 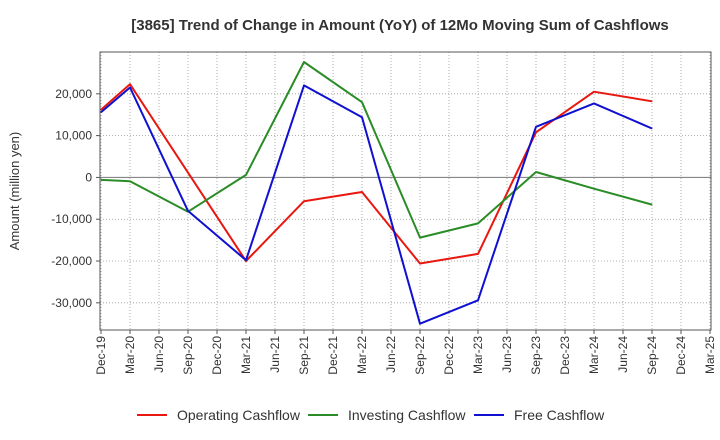 I want to click on x-tick-label: Sep-22, so click(x=420, y=355).